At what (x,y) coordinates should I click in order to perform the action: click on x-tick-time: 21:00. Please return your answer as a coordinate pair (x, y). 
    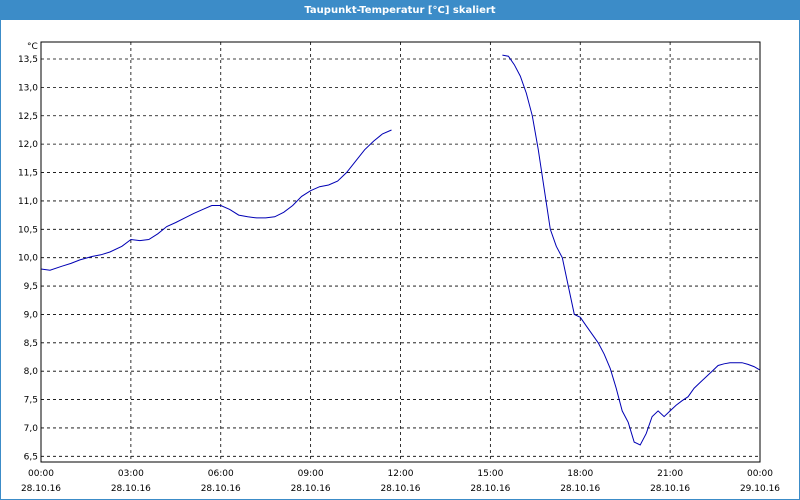
    Looking at the image, I should click on (670, 474).